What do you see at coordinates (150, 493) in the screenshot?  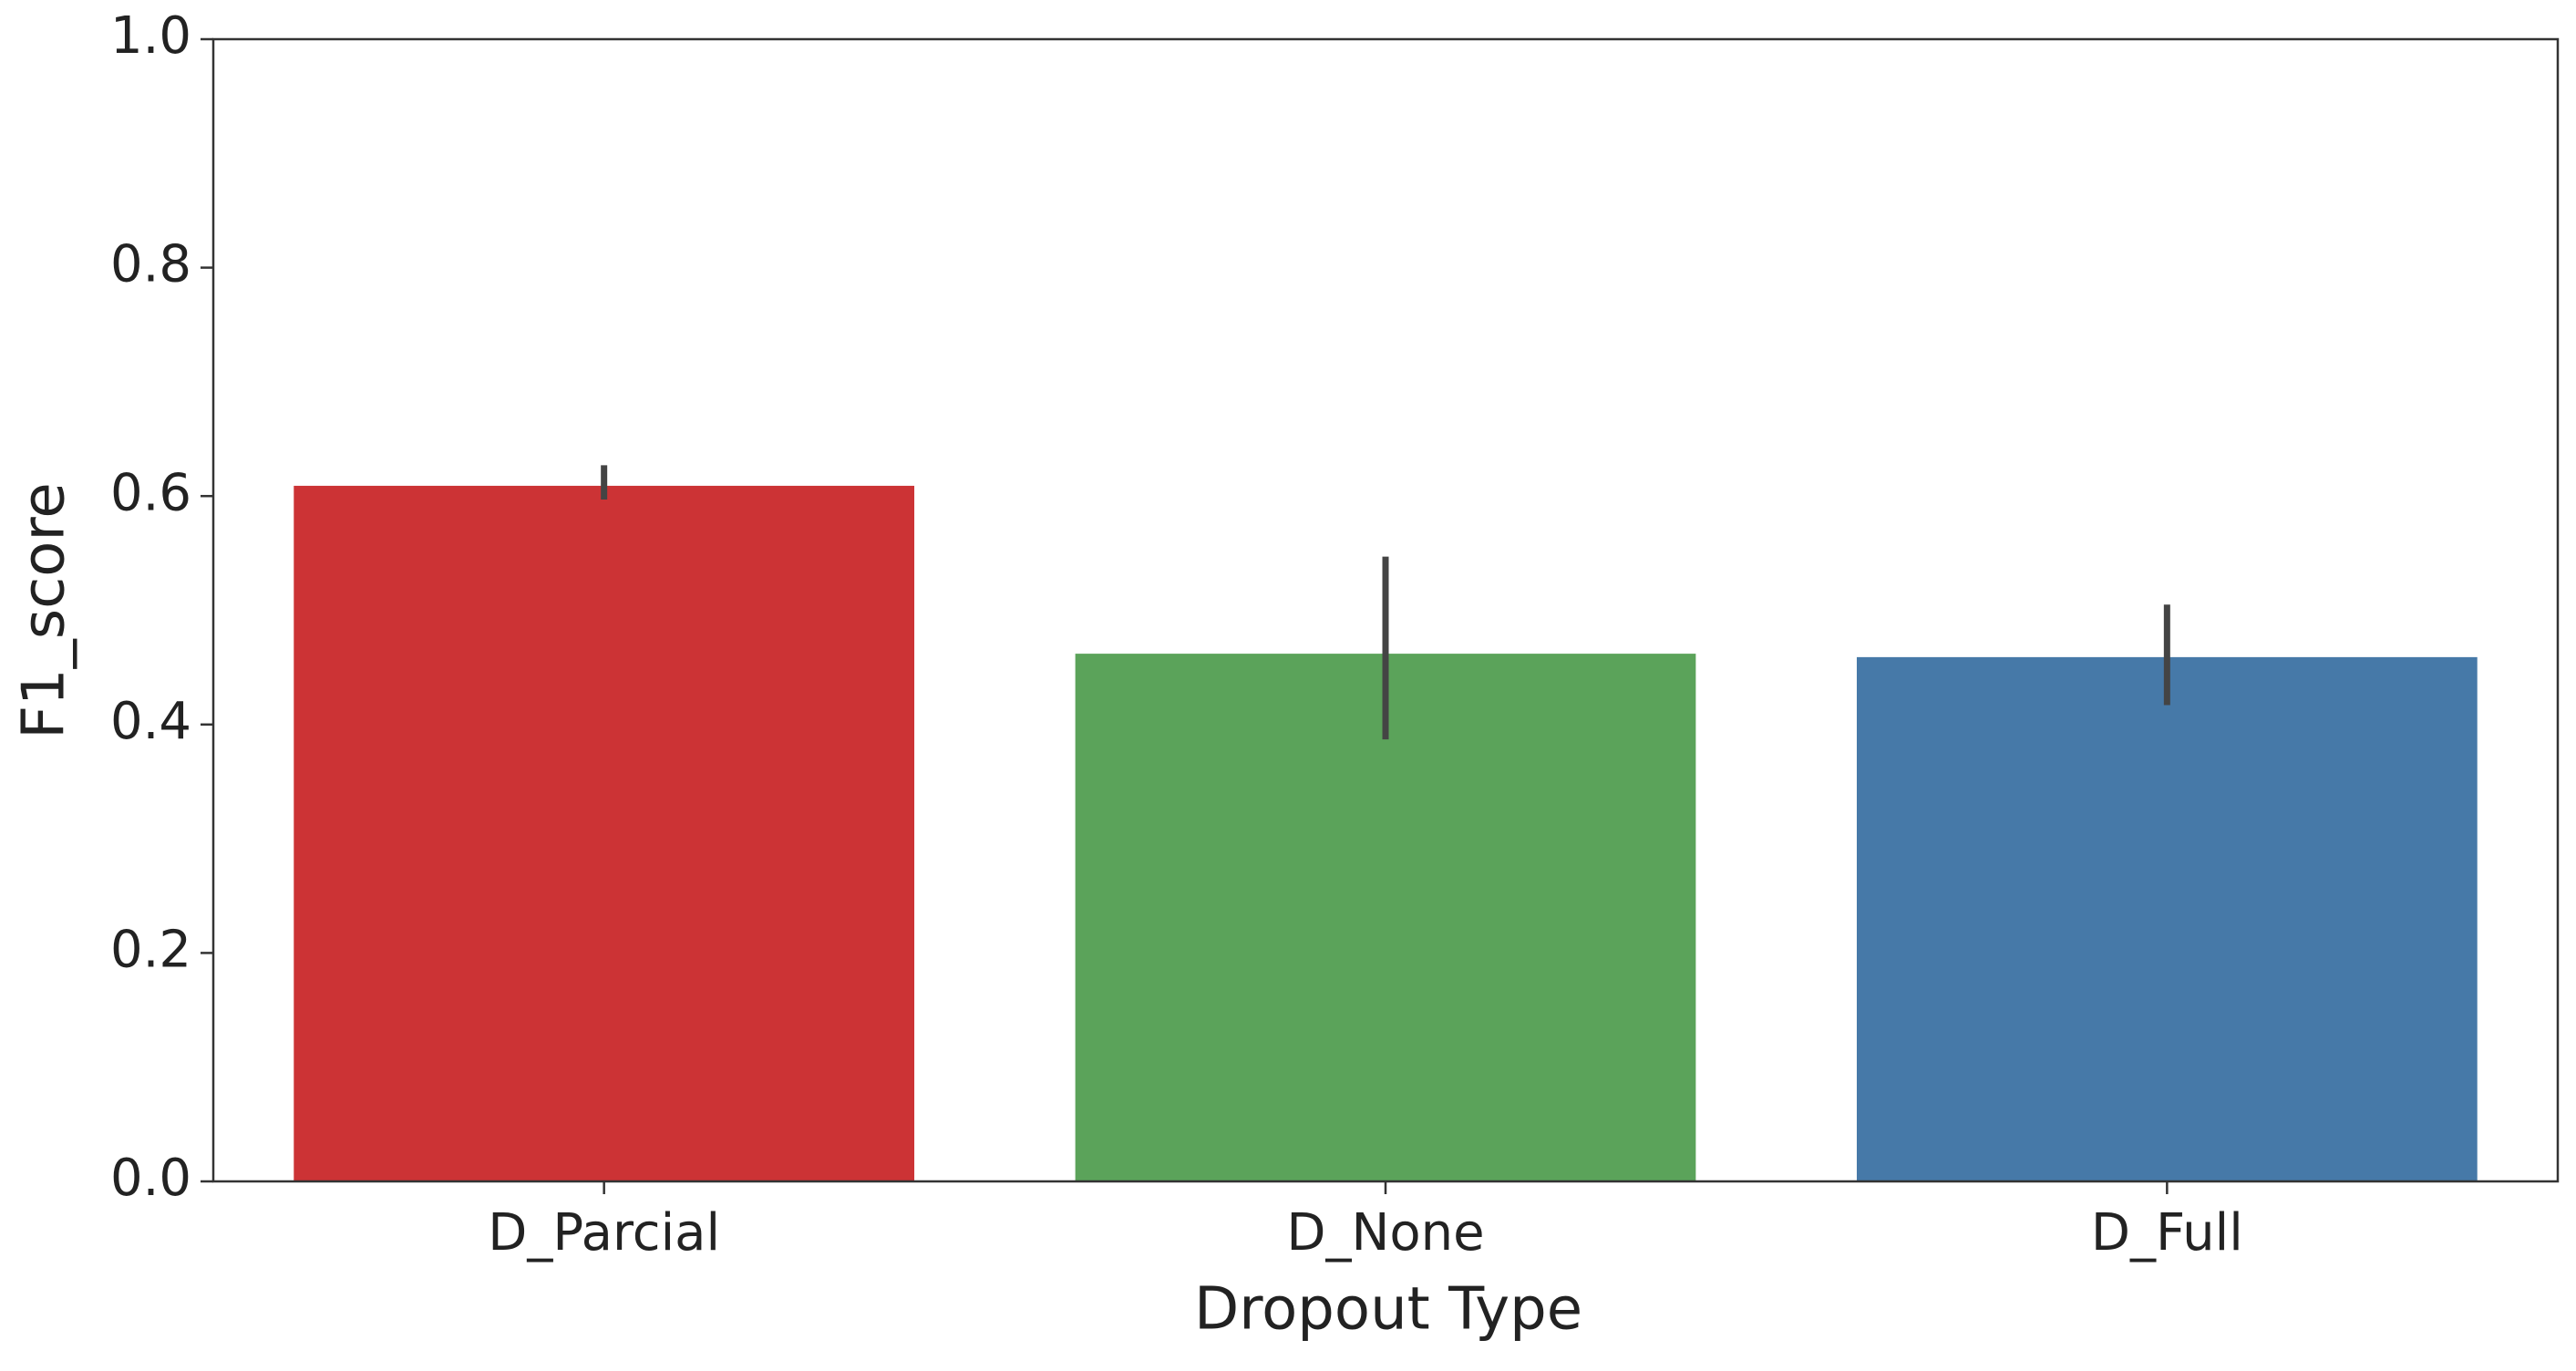 I see `y-tick-label: 0.6` at bounding box center [150, 493].